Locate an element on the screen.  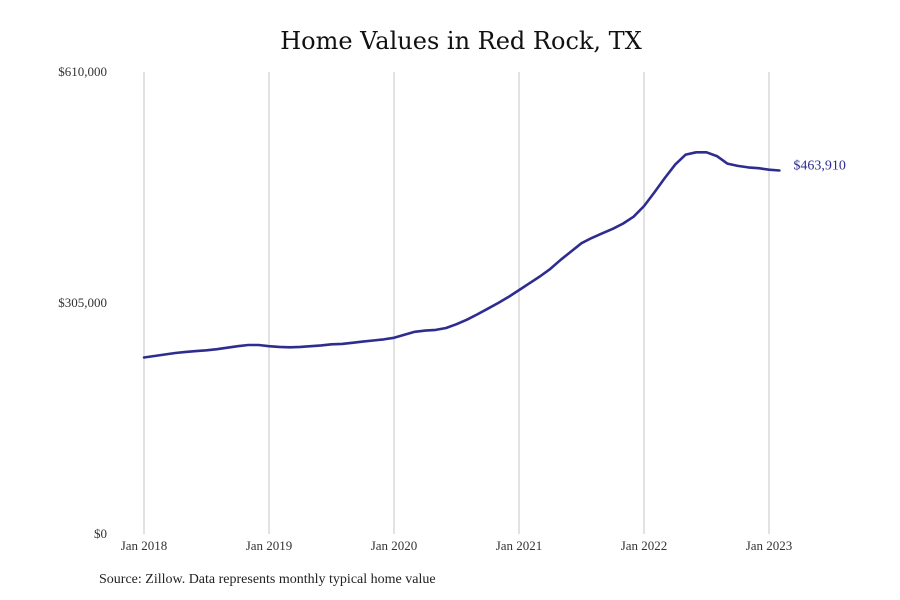
chart-title: Home Values in Red Rock, TX is located at coordinates (461, 41).